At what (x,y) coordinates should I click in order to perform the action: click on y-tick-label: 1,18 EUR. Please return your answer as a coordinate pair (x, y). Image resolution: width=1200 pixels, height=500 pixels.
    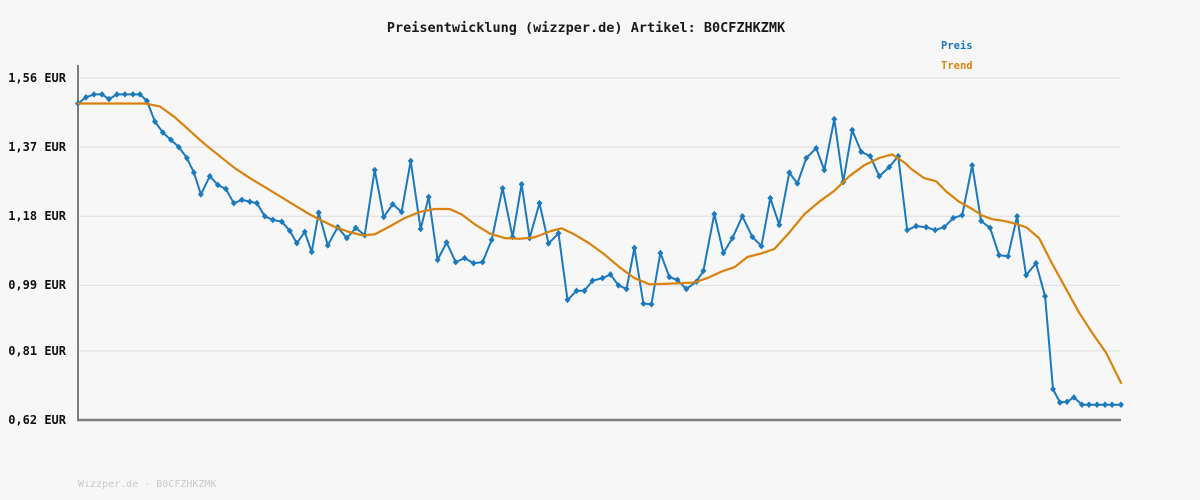
    Looking at the image, I should click on (37, 216).